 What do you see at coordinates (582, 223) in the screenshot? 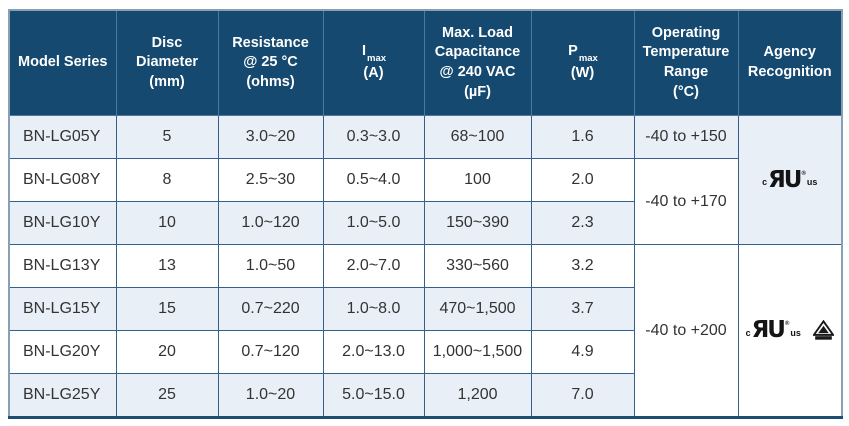
I see `pmax-cell: 2.3` at bounding box center [582, 223].